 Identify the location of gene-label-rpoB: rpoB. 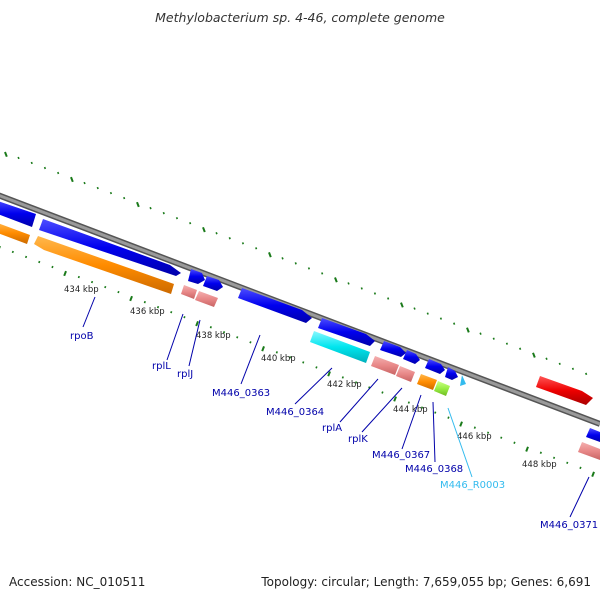
(82, 336).